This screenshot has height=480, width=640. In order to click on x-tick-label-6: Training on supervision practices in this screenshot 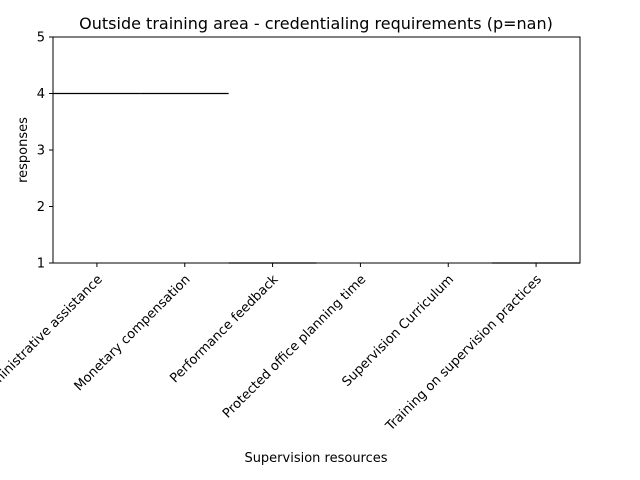, I will do `click(463, 353)`.